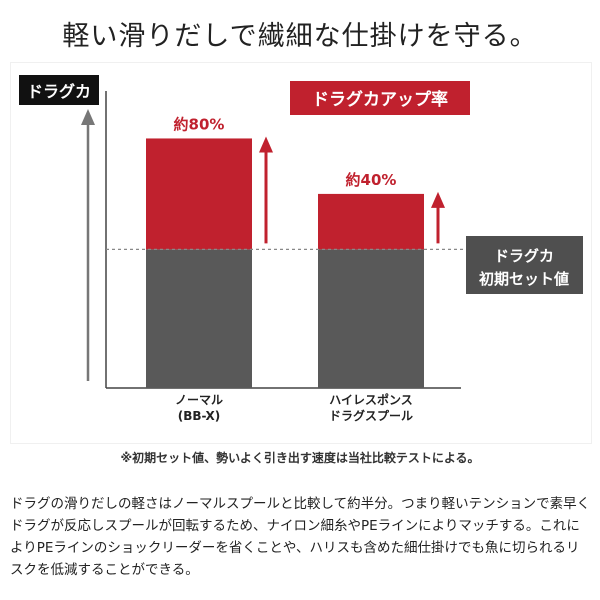 Image resolution: width=600 pixels, height=600 pixels. Describe the element at coordinates (371, 180) in the screenshot. I see `increase-label: 約40%` at that location.